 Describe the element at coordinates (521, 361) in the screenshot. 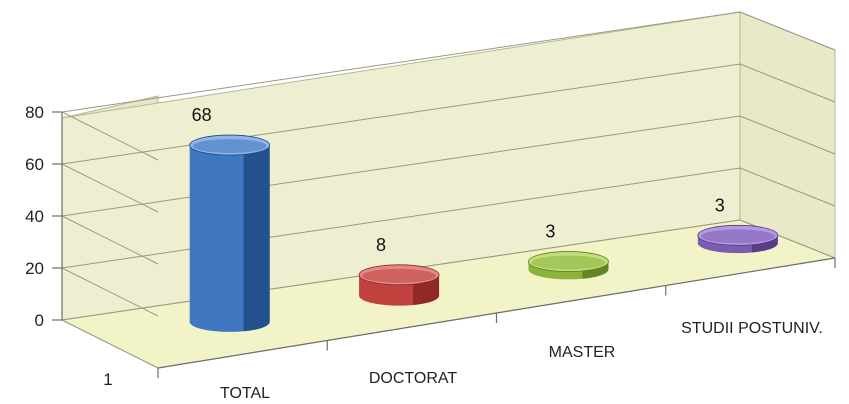

I see `category-labels: TOTAL DOCTORAT MASTER STUDII POSTUNIV.` at that location.